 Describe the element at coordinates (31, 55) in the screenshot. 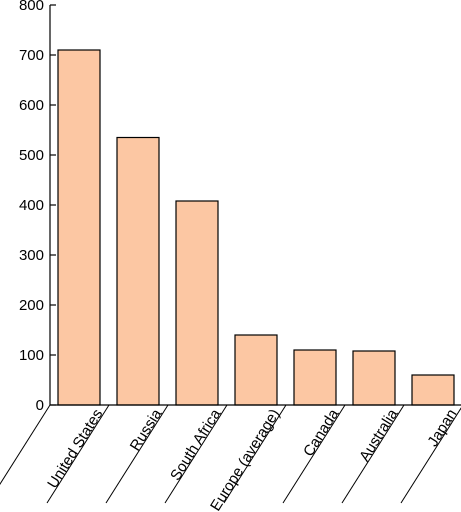

I see `y-tick-label: 700` at that location.